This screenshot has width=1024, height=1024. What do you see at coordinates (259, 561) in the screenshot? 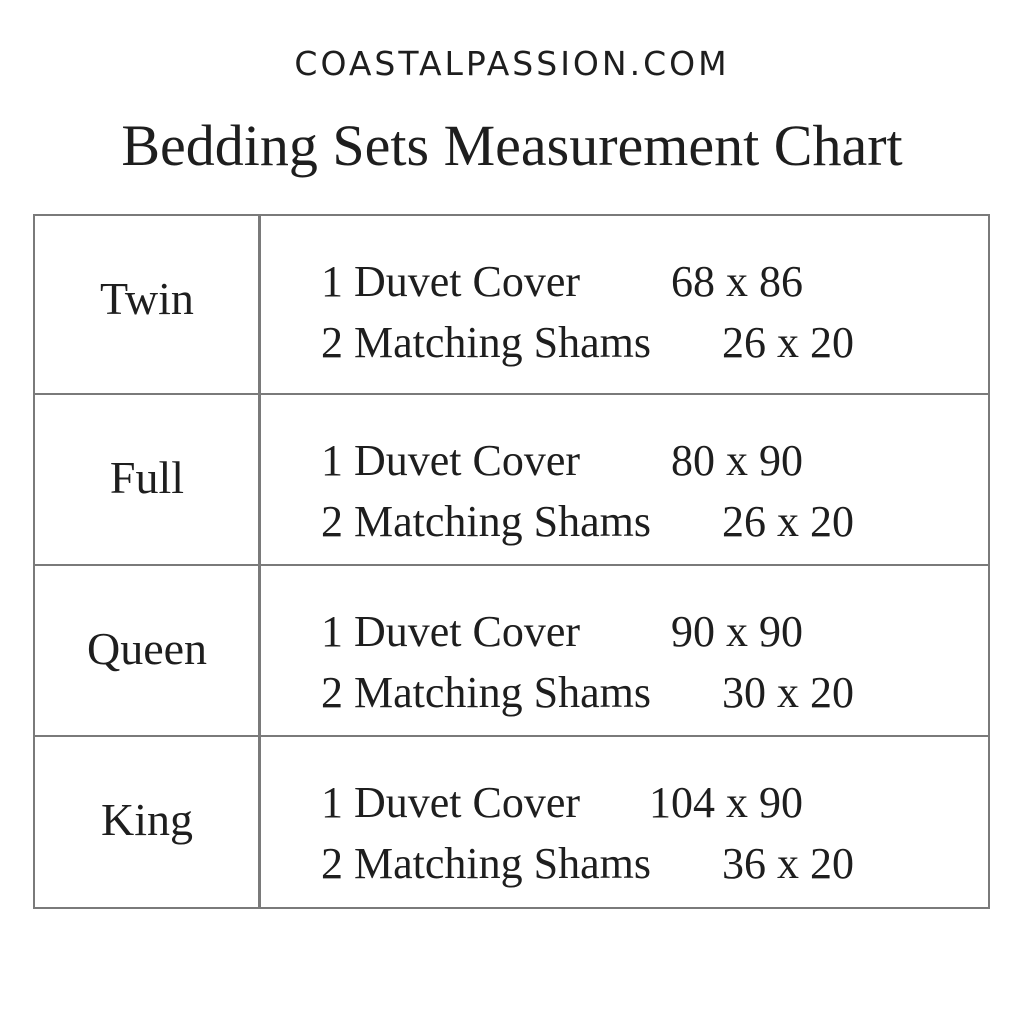
I see `column-divider` at bounding box center [259, 561].